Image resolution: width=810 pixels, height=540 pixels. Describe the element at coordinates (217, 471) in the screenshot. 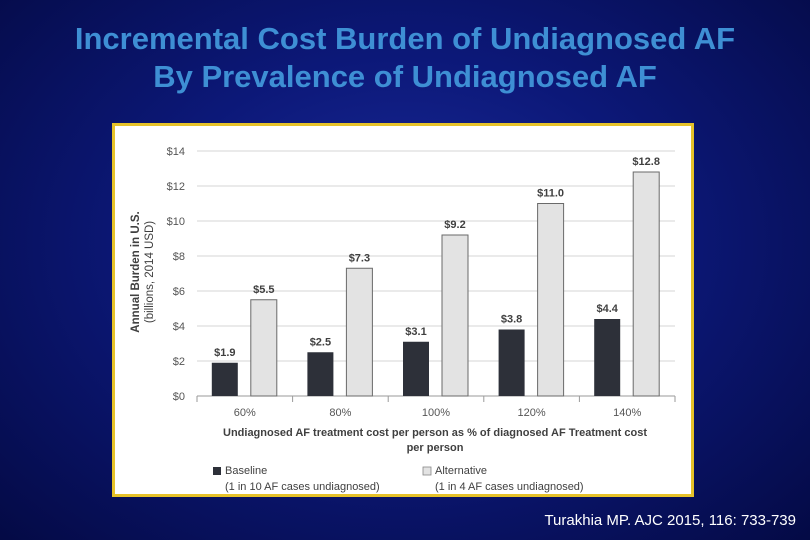

I see `legend-swatch-baseline` at that location.